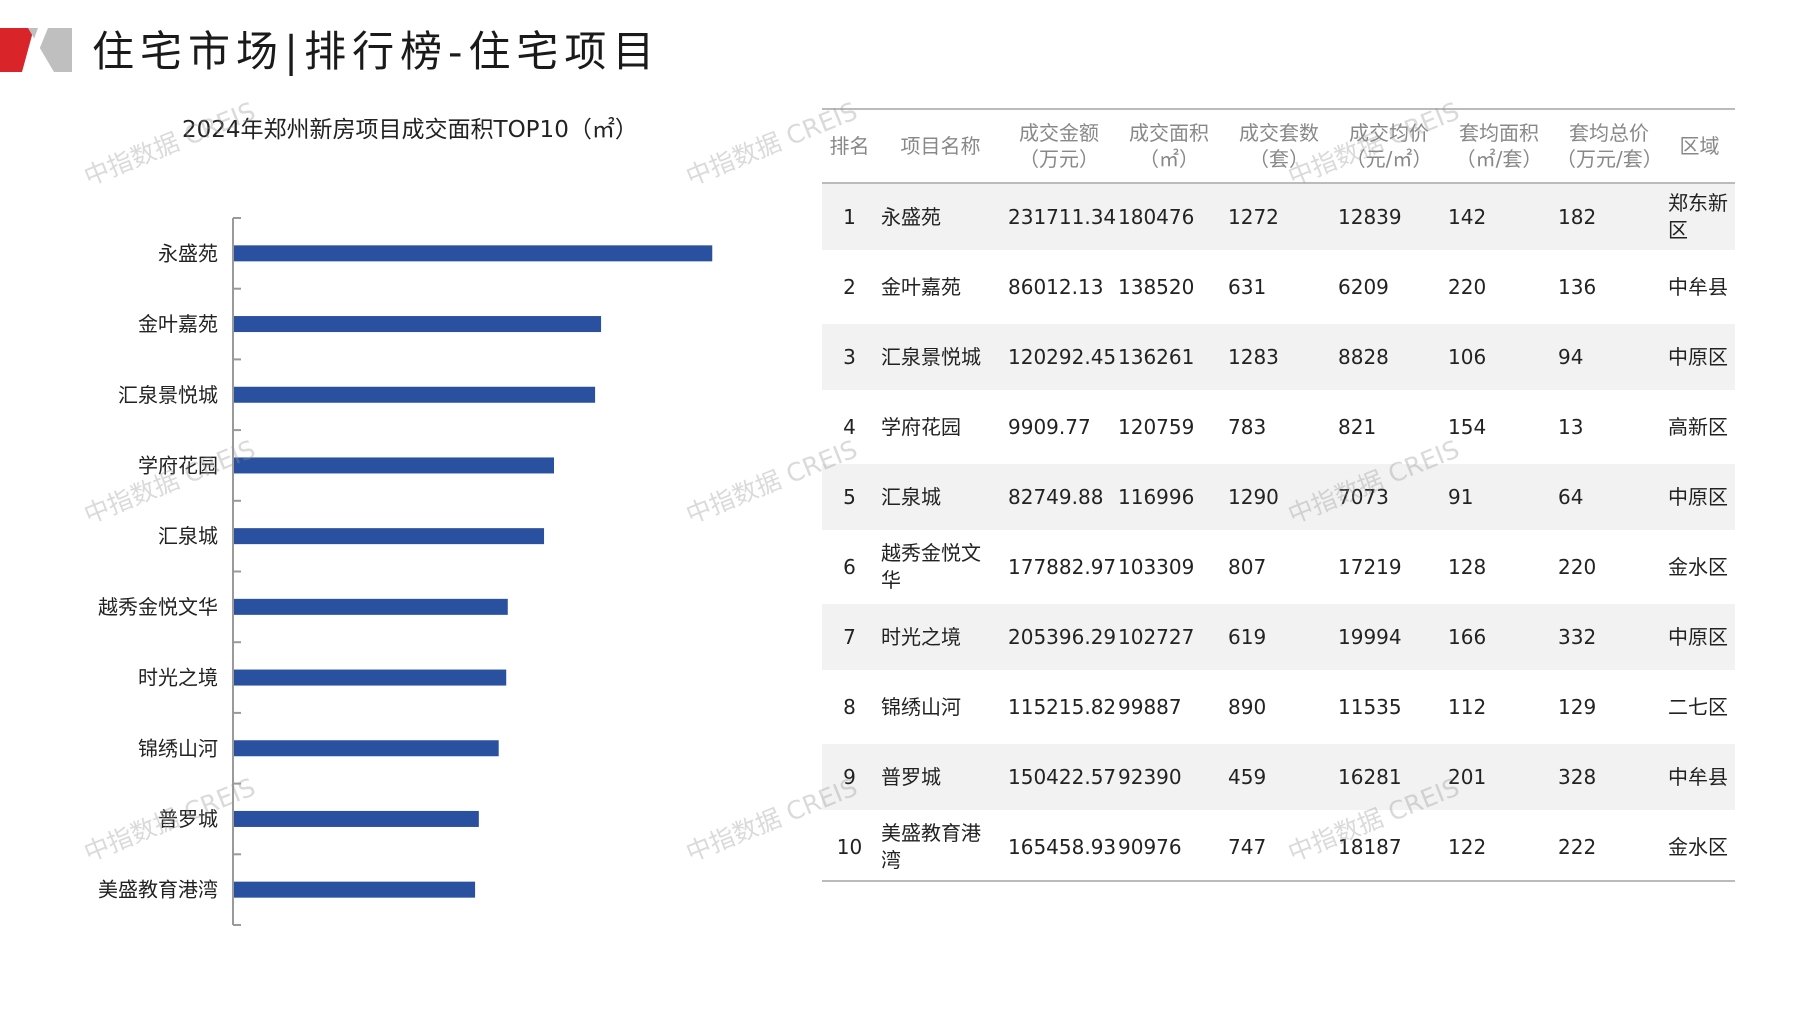 The height and width of the screenshot is (1010, 1797). What do you see at coordinates (1169, 358) in the screenshot?
I see `cell-area: 136261` at bounding box center [1169, 358].